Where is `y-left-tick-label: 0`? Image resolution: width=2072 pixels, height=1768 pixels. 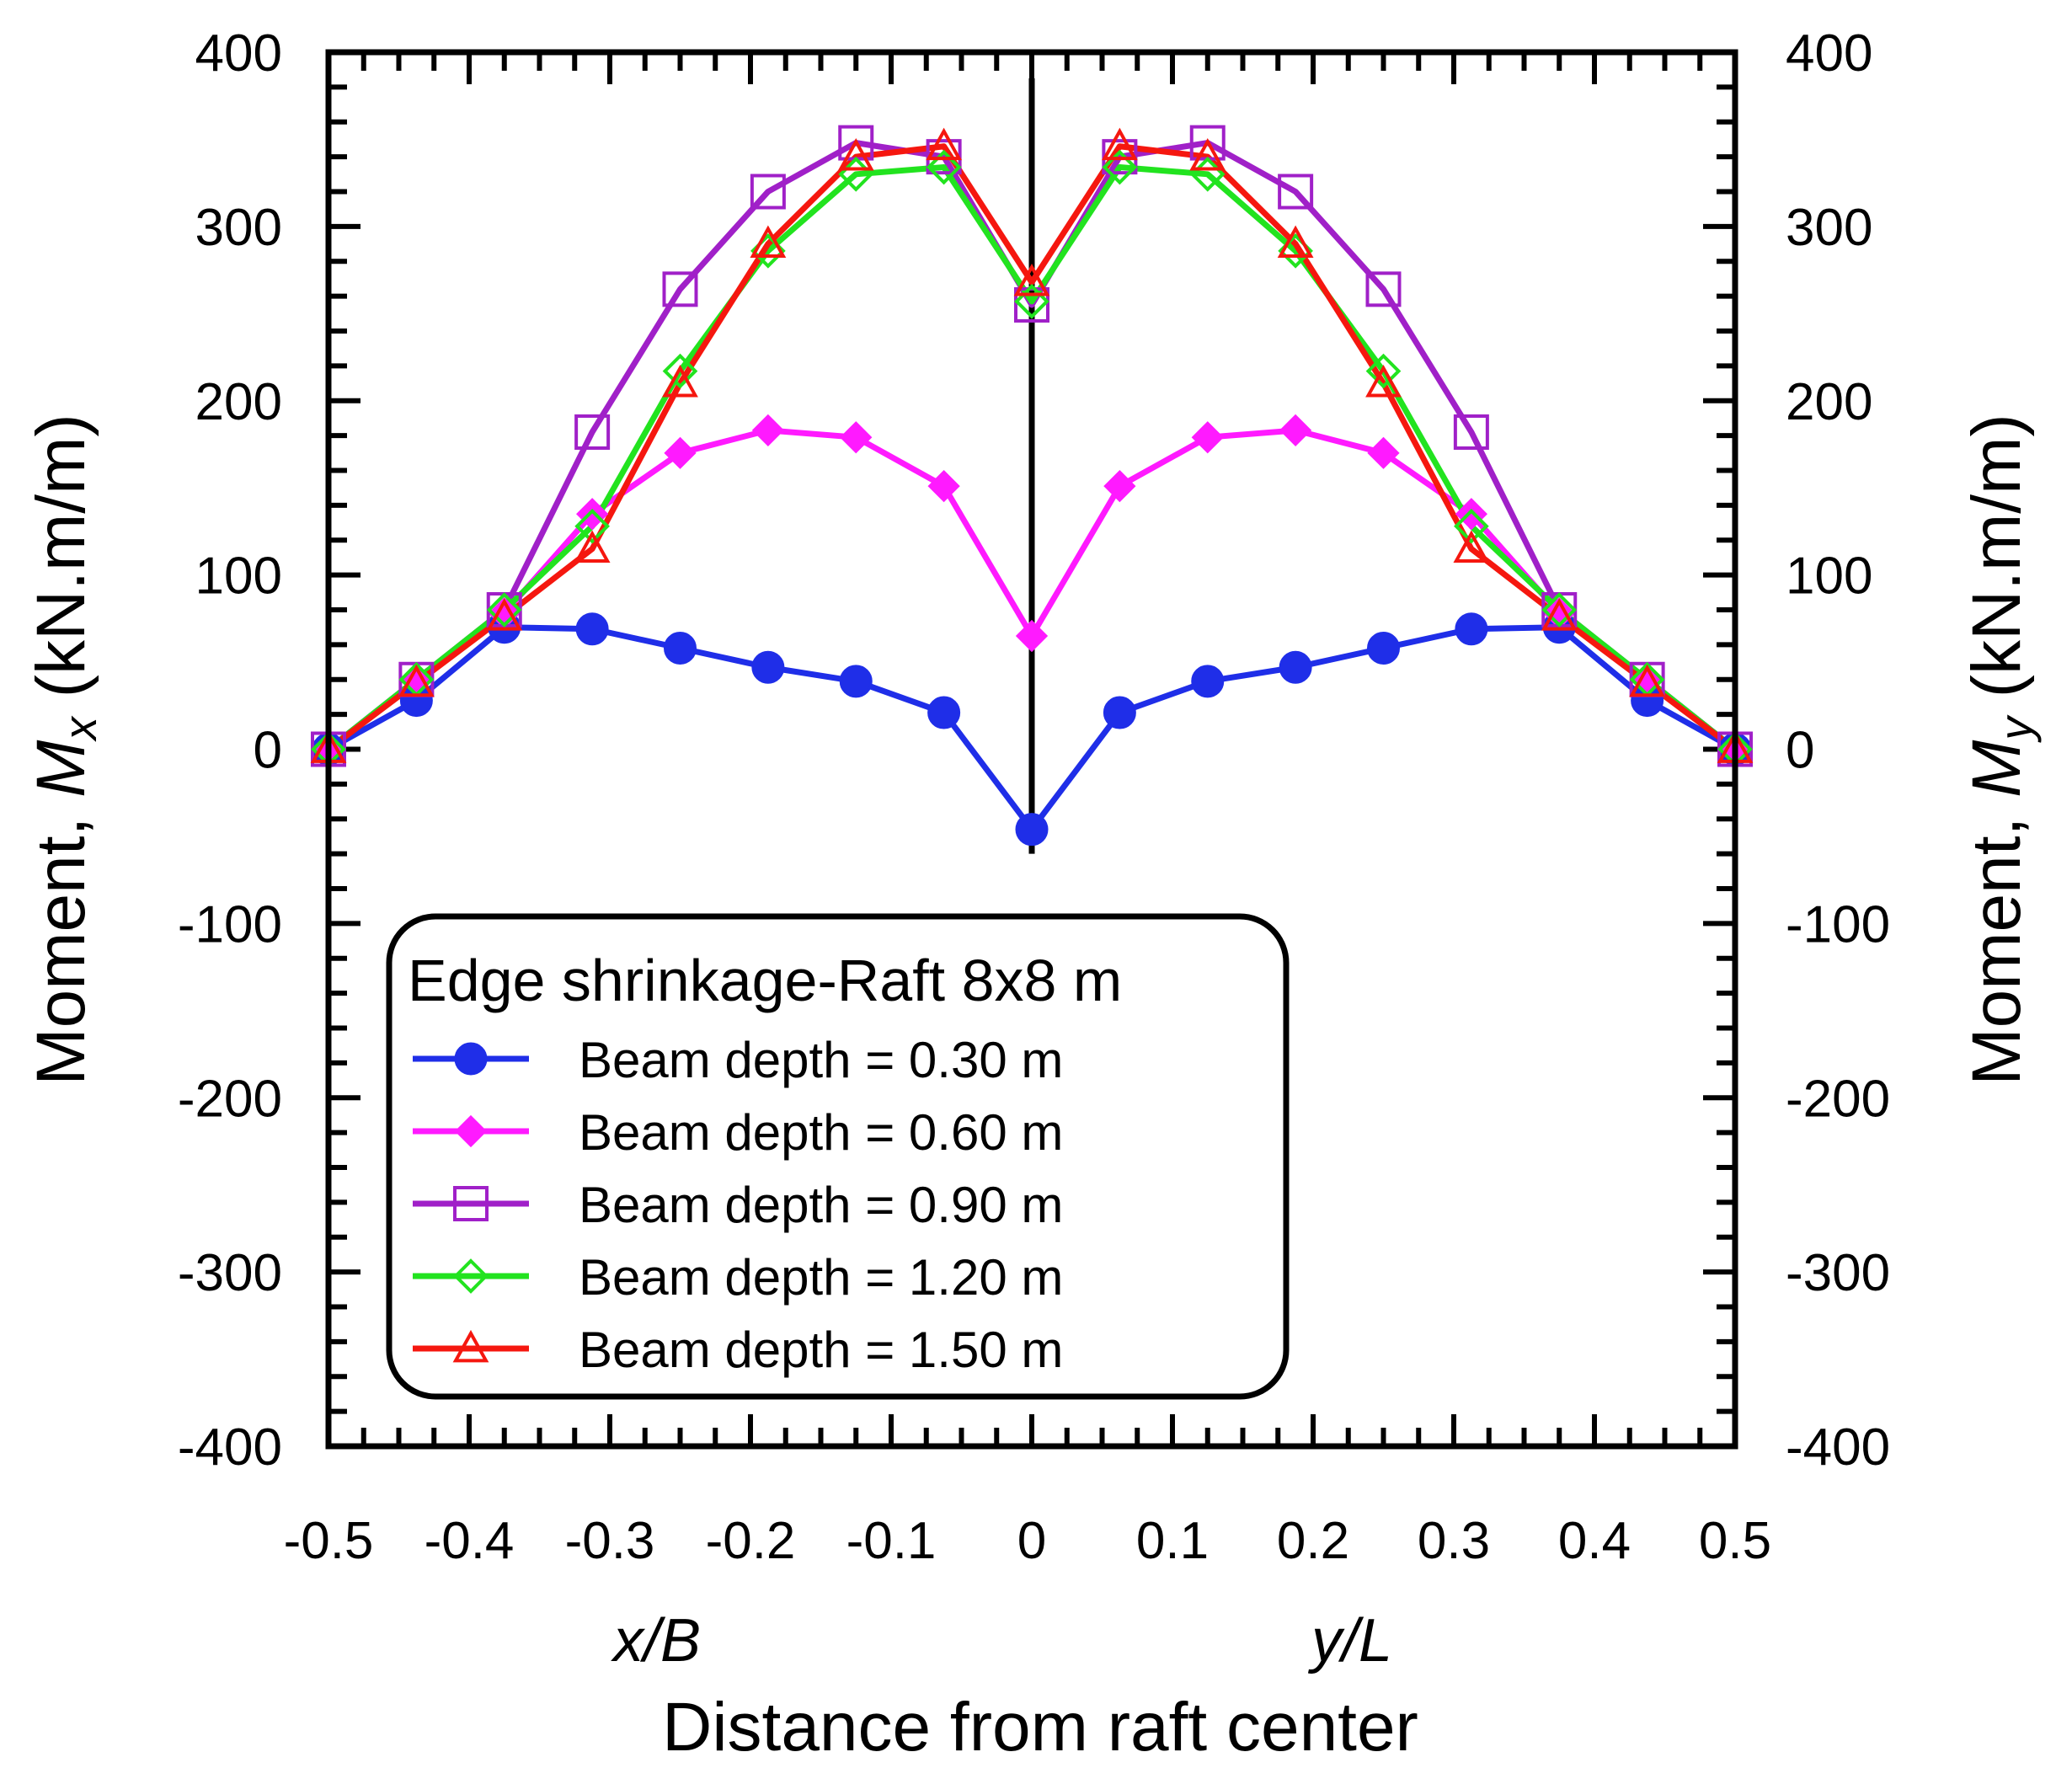
y-left-tick-label: 0 is located at coordinates (268, 751).